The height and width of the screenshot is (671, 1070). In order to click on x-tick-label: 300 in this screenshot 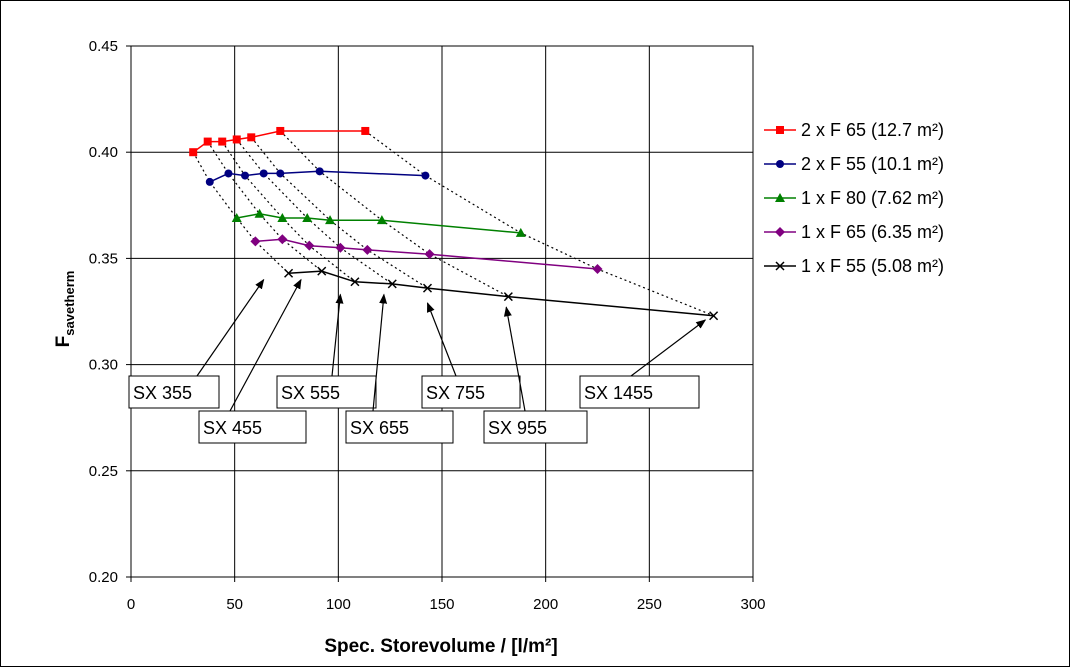, I will do `click(752, 604)`.